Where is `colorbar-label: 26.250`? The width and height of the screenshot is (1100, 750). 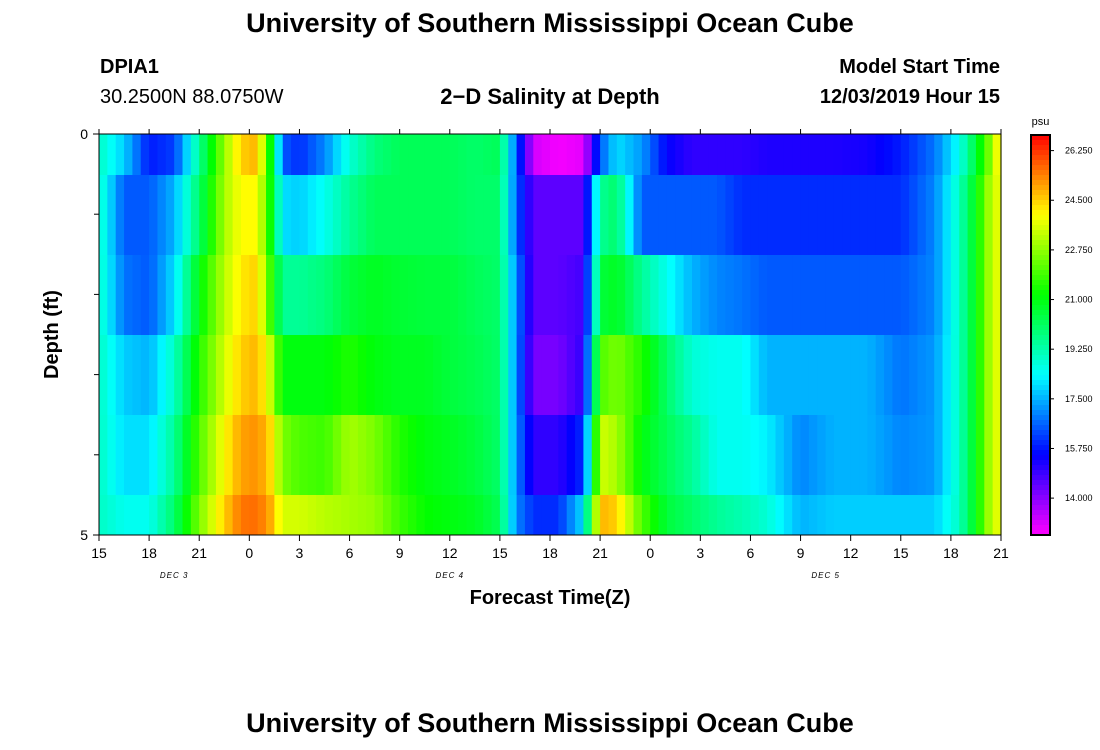
colorbar-label: 26.250 is located at coordinates (1079, 151).